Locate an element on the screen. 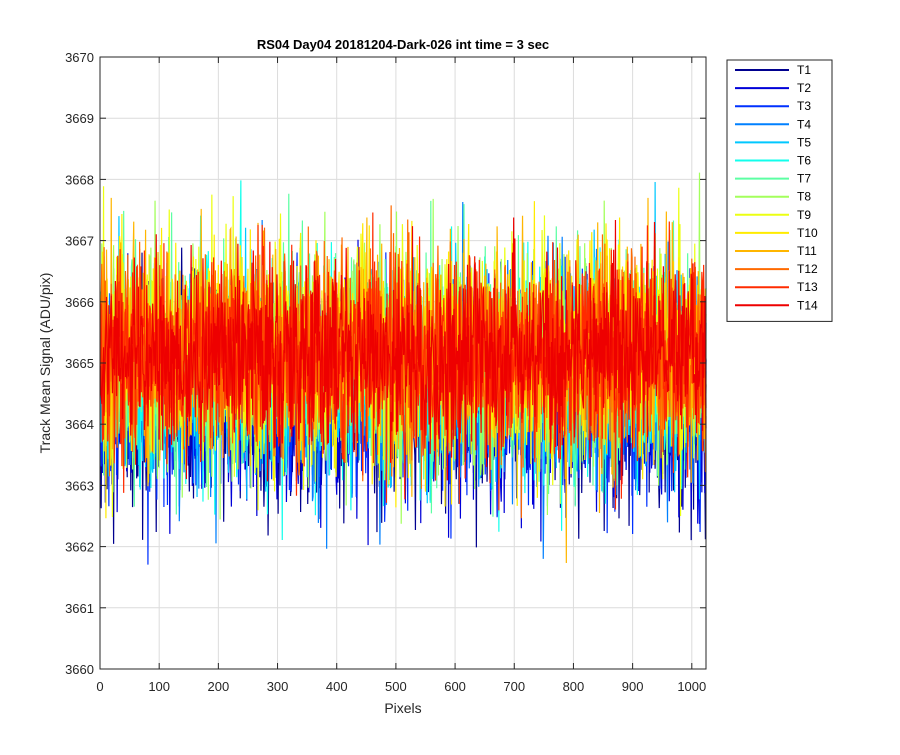 This screenshot has height=755, width=900. y-tick-label: 3661 is located at coordinates (79, 608).